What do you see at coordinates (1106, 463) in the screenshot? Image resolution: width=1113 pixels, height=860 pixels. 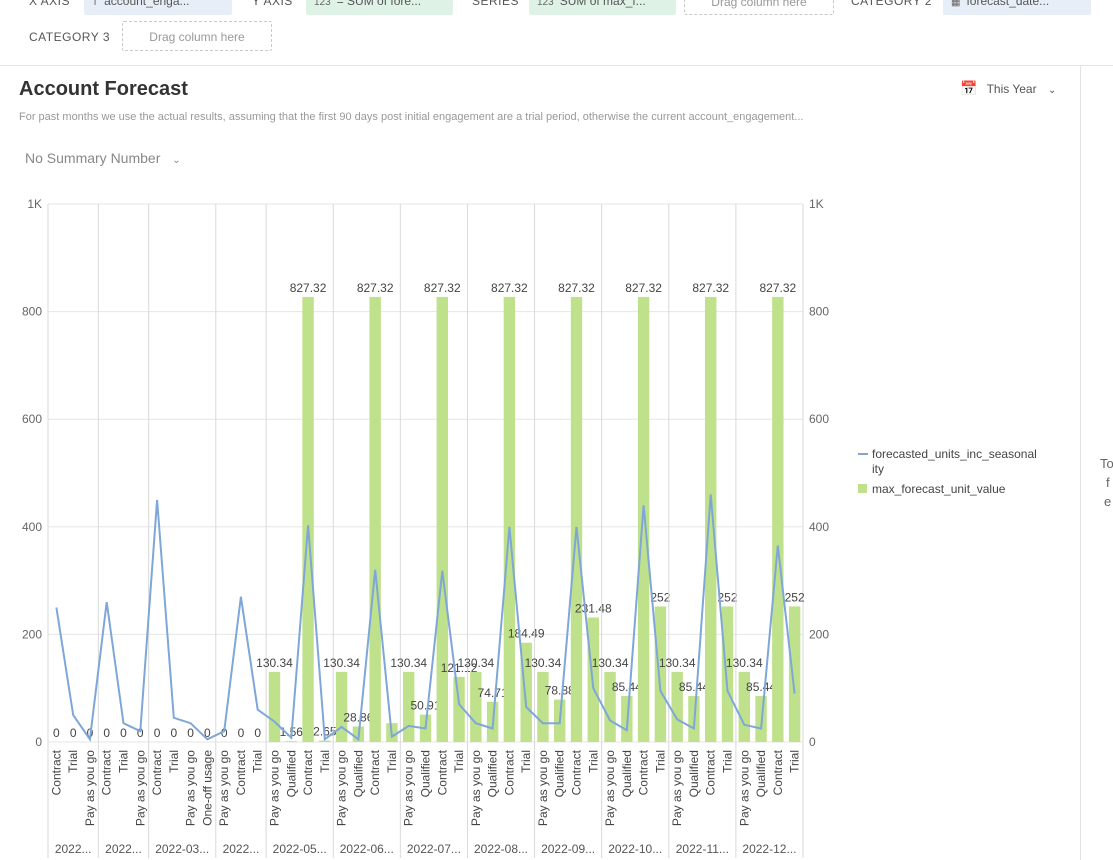 I see `right-panel-text-1: To` at bounding box center [1106, 463].